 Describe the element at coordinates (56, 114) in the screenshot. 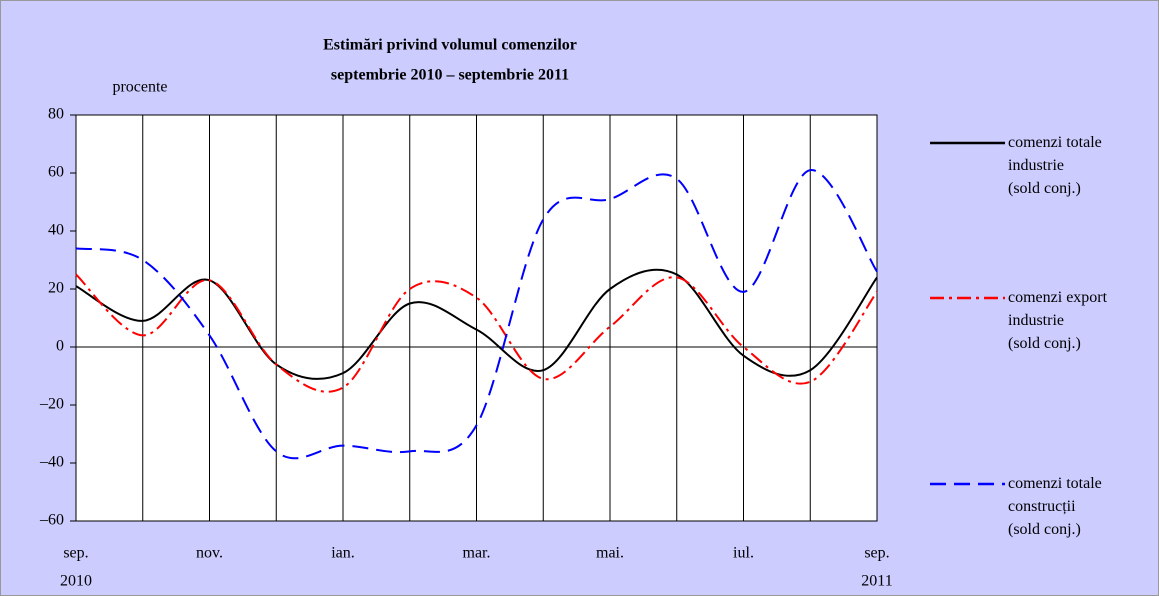

I see `y-tick-label: 80` at that location.